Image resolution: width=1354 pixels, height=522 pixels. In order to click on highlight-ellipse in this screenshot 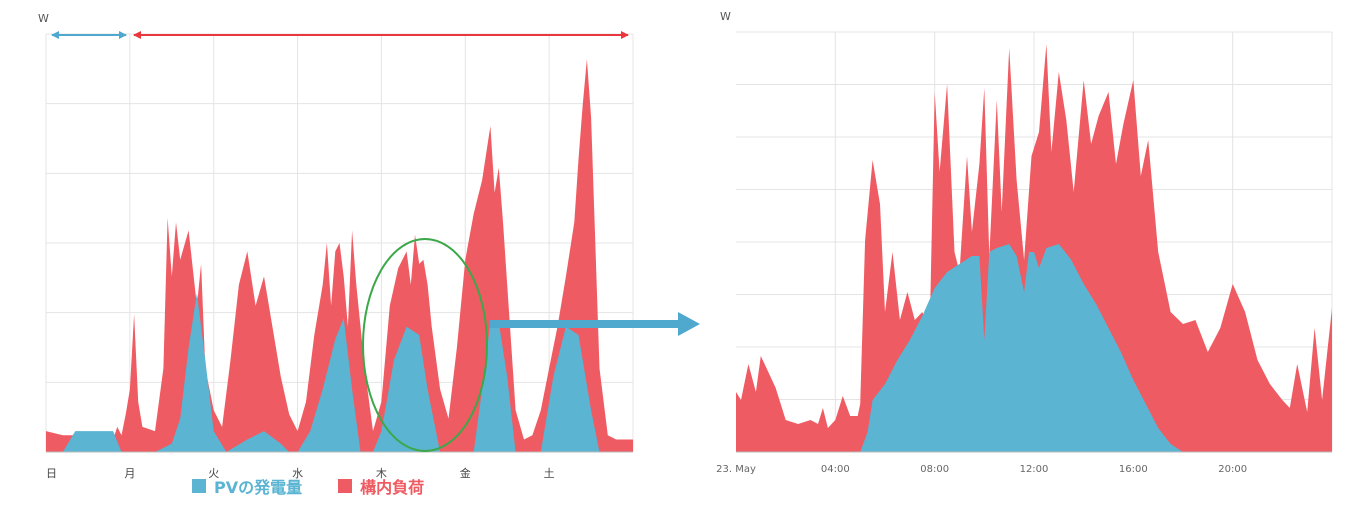, I will do `click(425, 345)`.